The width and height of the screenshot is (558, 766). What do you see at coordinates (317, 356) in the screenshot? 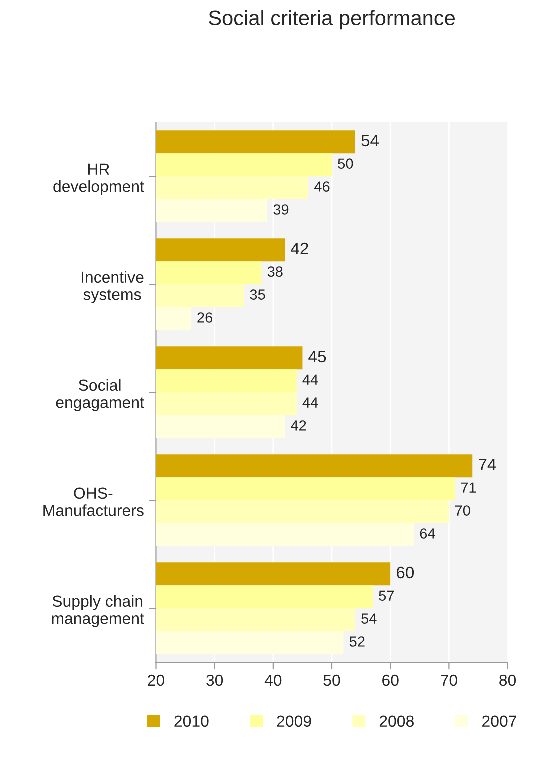
I see `data-label: 45` at bounding box center [317, 356].